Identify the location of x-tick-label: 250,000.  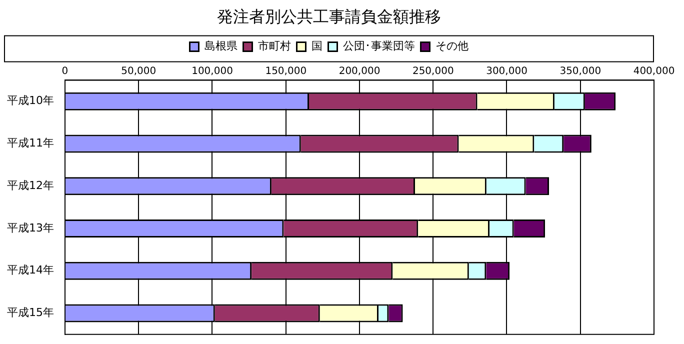
(433, 71).